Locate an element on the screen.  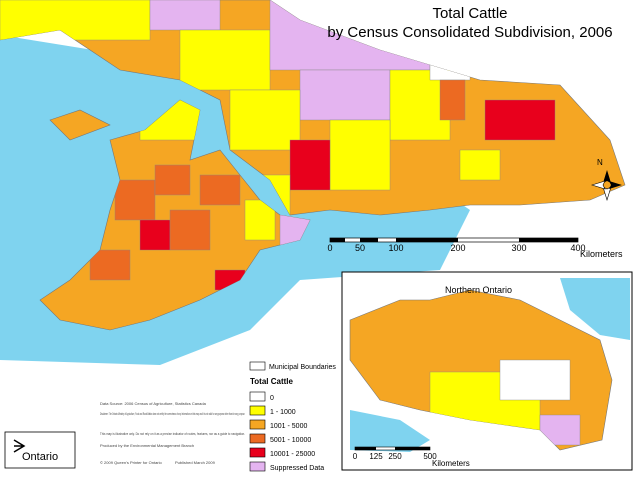
inset-water is located at coordinates (595, 309).